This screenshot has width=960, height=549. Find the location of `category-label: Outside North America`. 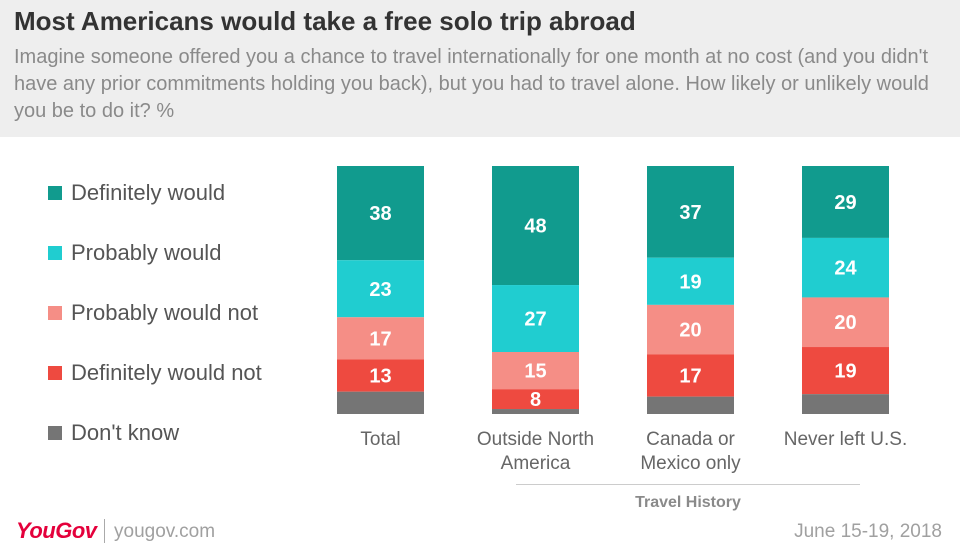

category-label: Outside North America is located at coordinates (536, 452).